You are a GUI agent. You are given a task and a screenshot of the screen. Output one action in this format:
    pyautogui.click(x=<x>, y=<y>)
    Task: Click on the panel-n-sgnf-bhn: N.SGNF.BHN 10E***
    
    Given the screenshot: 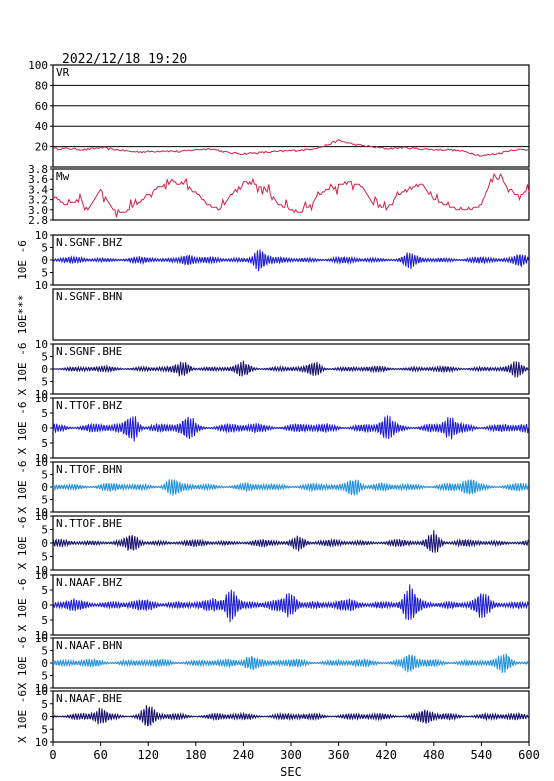 What is the action you would take?
    pyautogui.click(x=273, y=314)
    